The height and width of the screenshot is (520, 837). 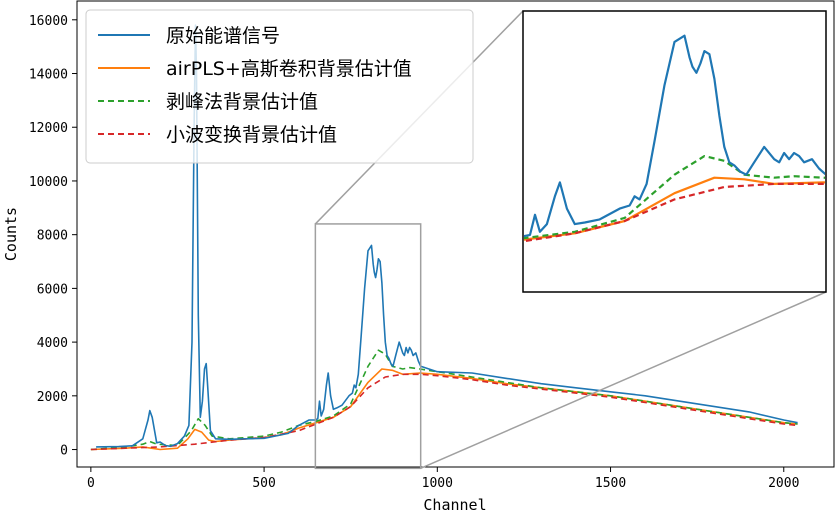 I want to click on legend-label: 剥峰法背景估计值, so click(x=242, y=102).